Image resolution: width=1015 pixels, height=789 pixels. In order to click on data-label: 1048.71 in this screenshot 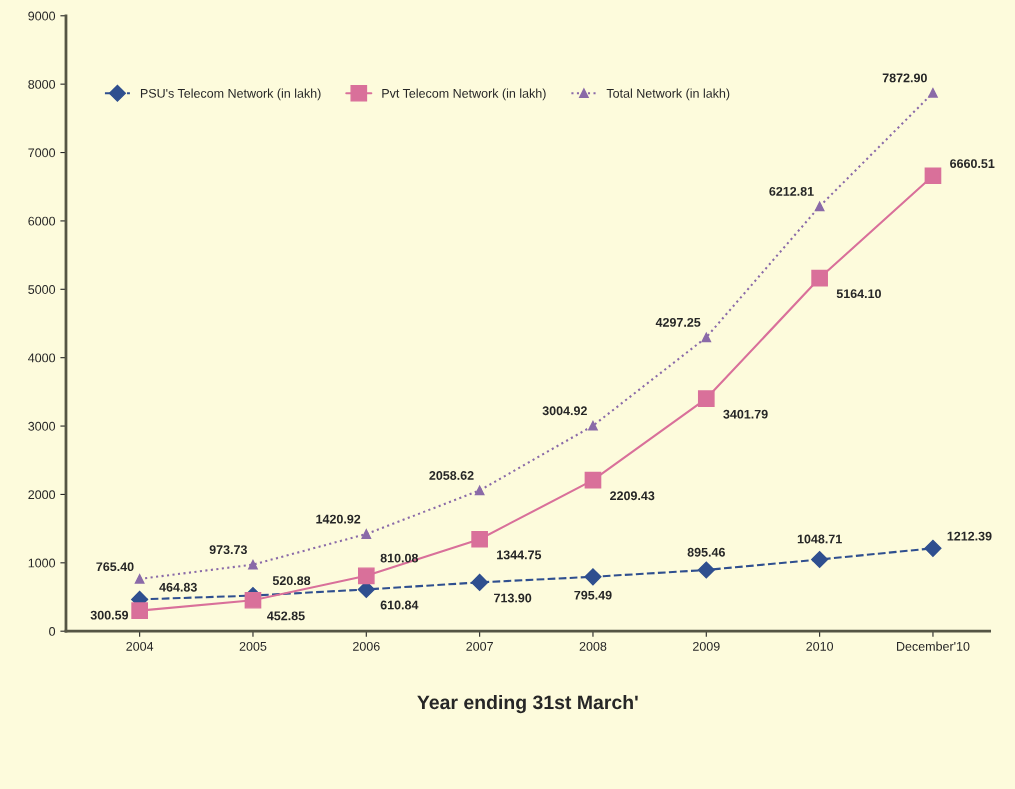, I will do `click(819, 539)`.